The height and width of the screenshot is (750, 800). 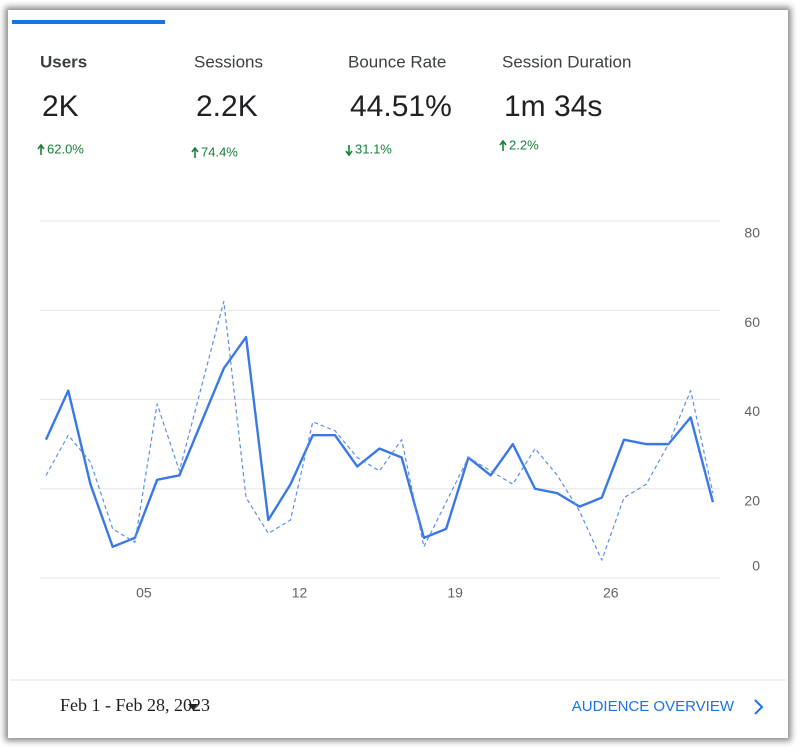 I want to click on metric-value: 2K, so click(x=60, y=106).